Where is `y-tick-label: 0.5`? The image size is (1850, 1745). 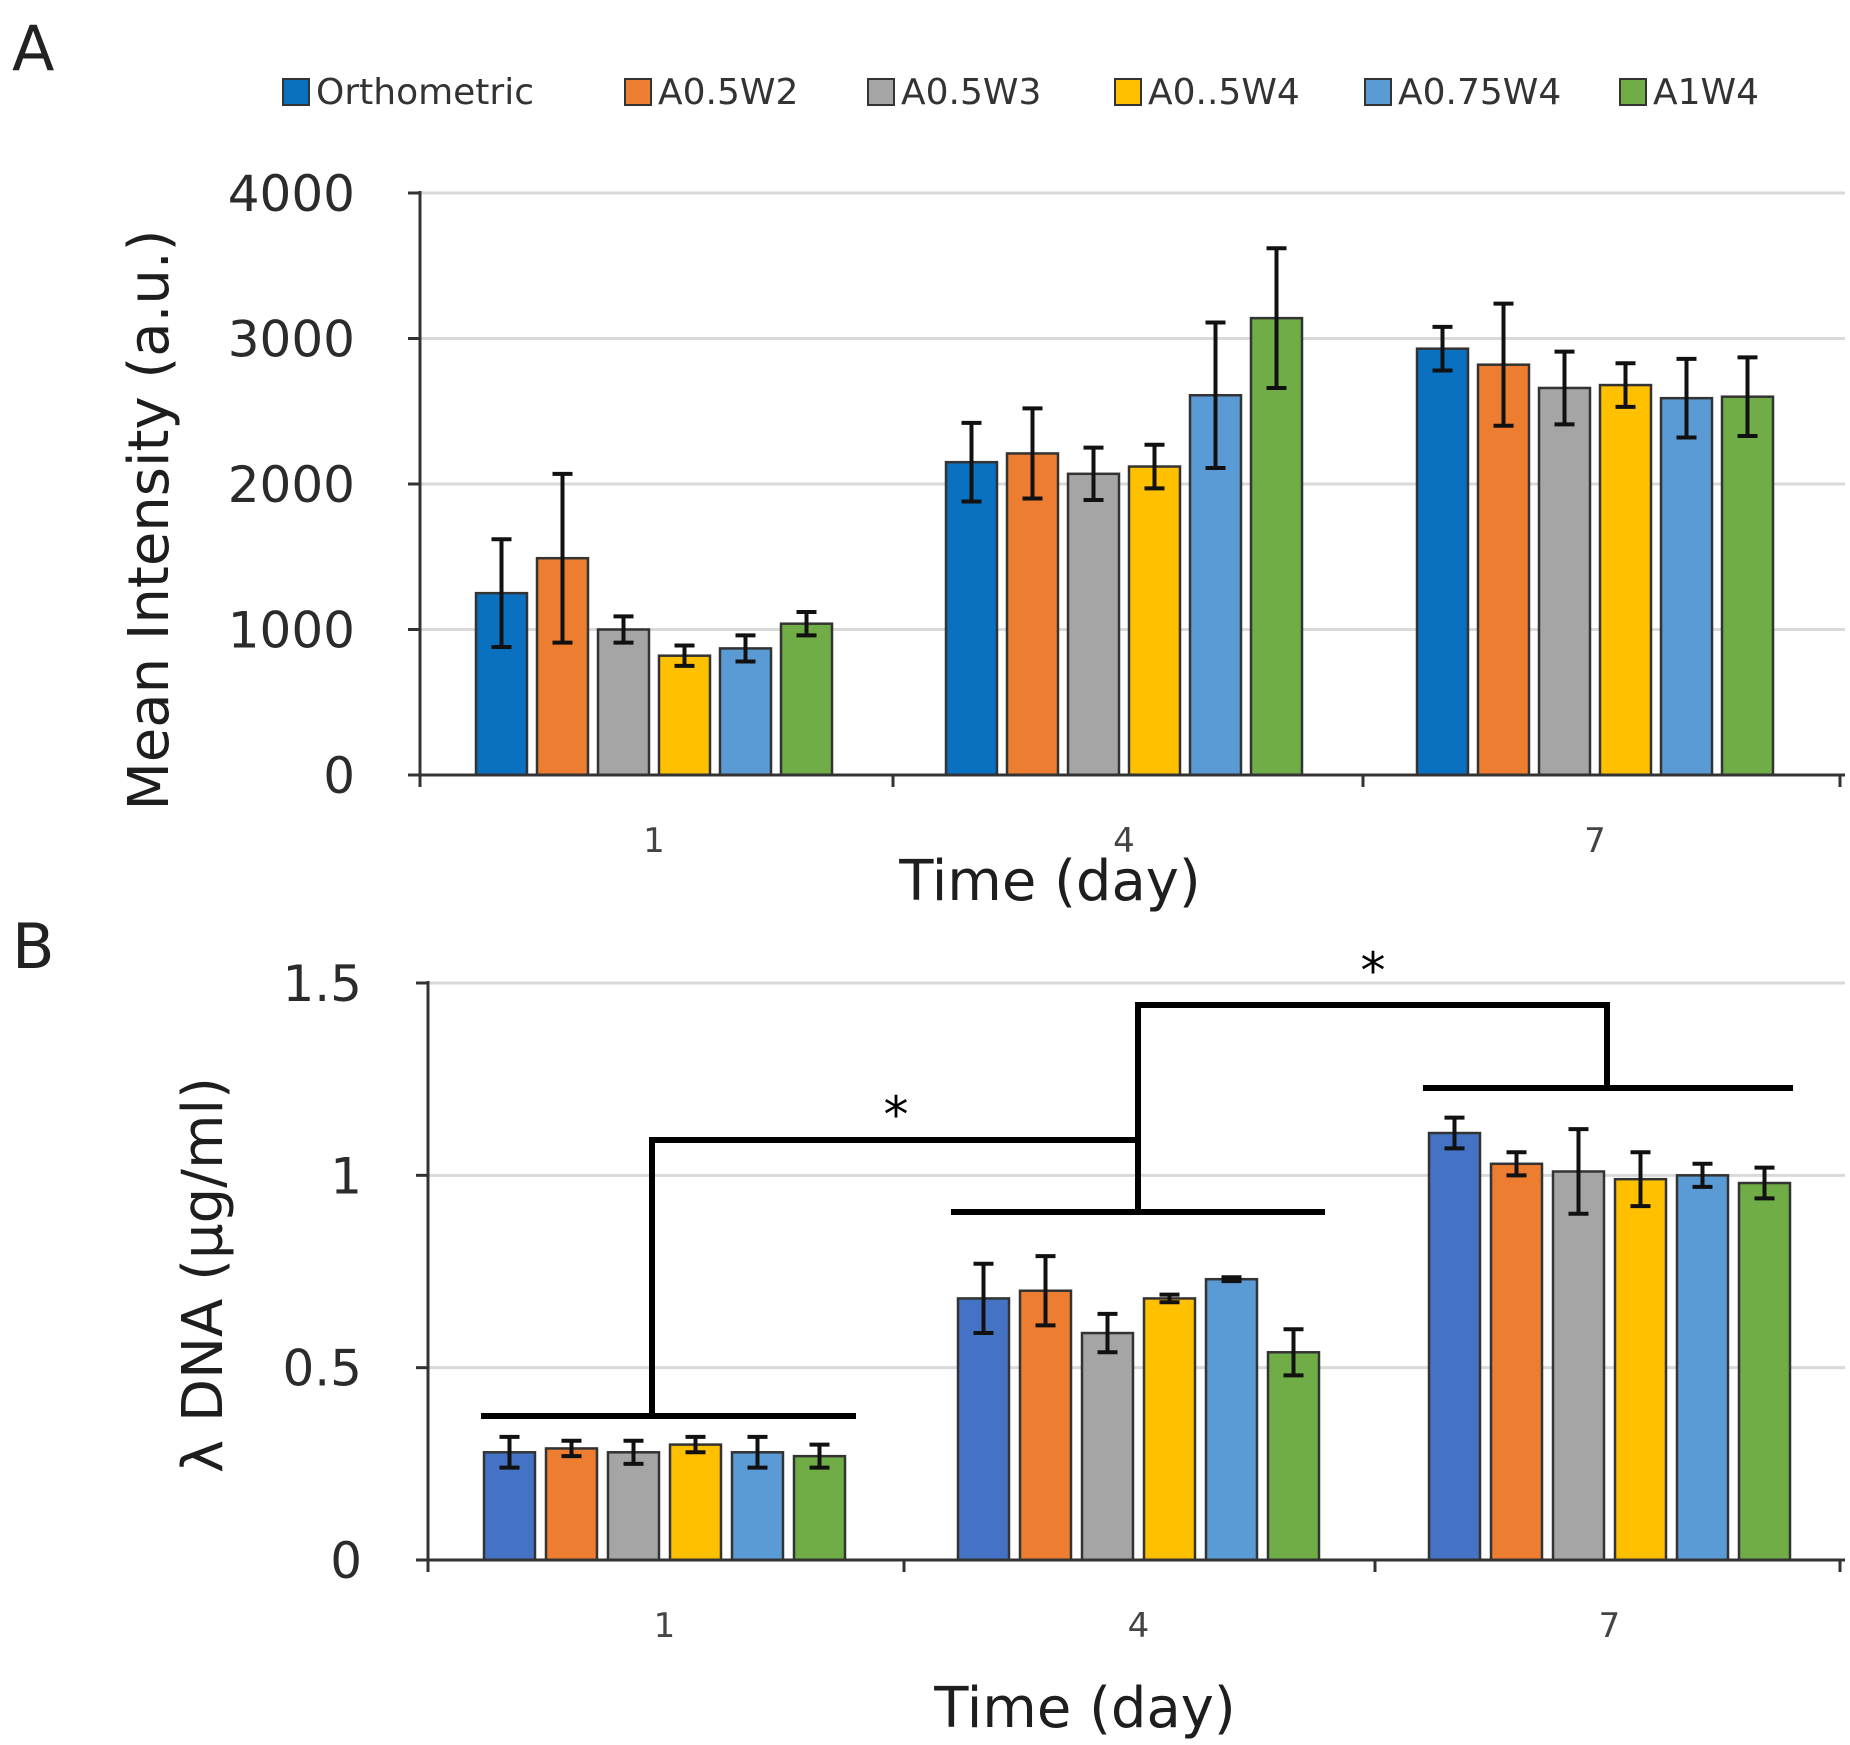 y-tick-label: 0.5 is located at coordinates (322, 1369).